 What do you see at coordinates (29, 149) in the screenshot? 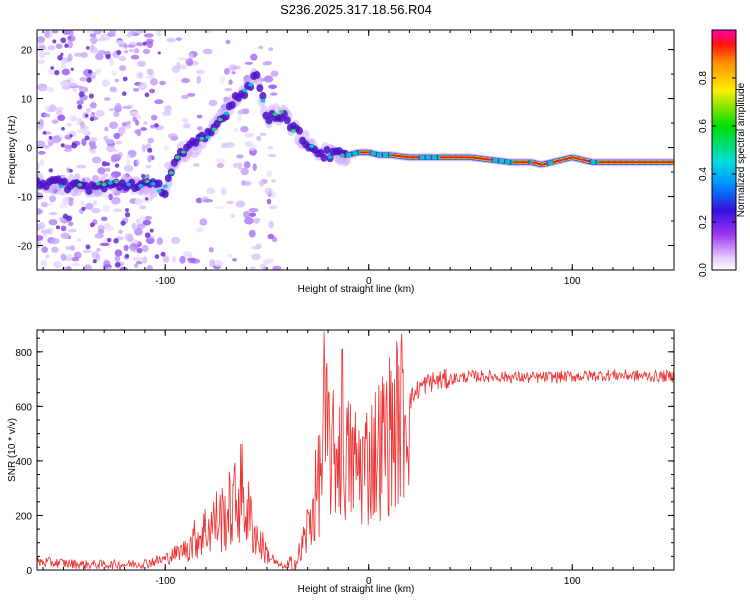
I see `spectrogram-y-tick-label: 0` at bounding box center [29, 149].